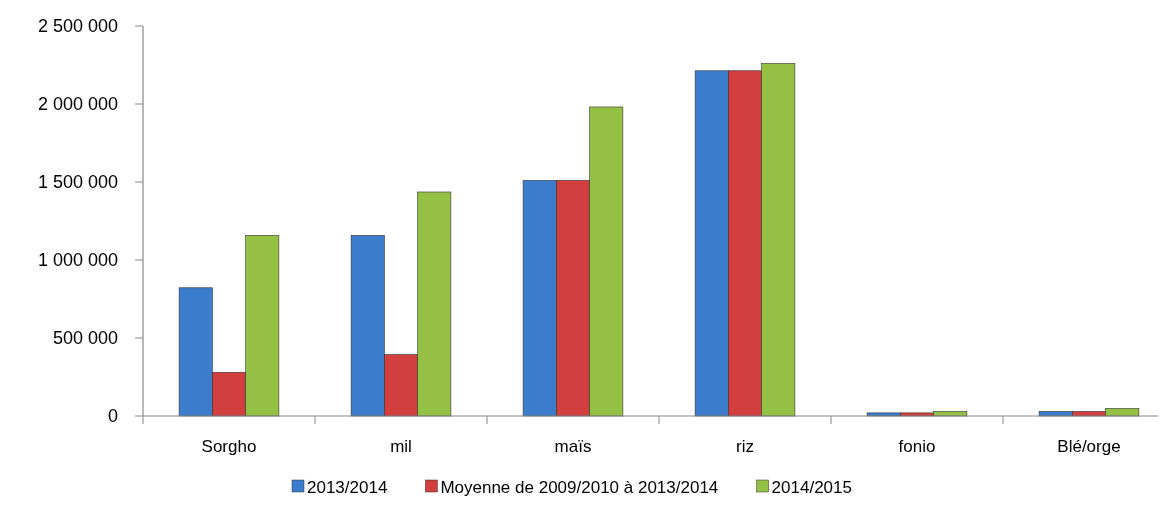  Describe the element at coordinates (347, 487) in the screenshot. I see `legend-label: 2013/2014` at that location.